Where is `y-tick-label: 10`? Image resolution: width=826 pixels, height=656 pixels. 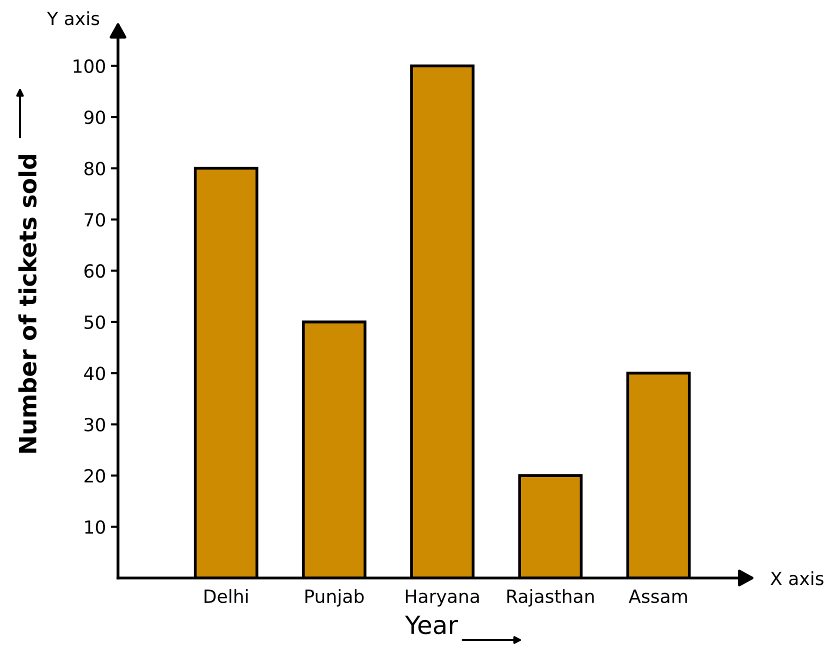
y-tick-label: 10 is located at coordinates (95, 527).